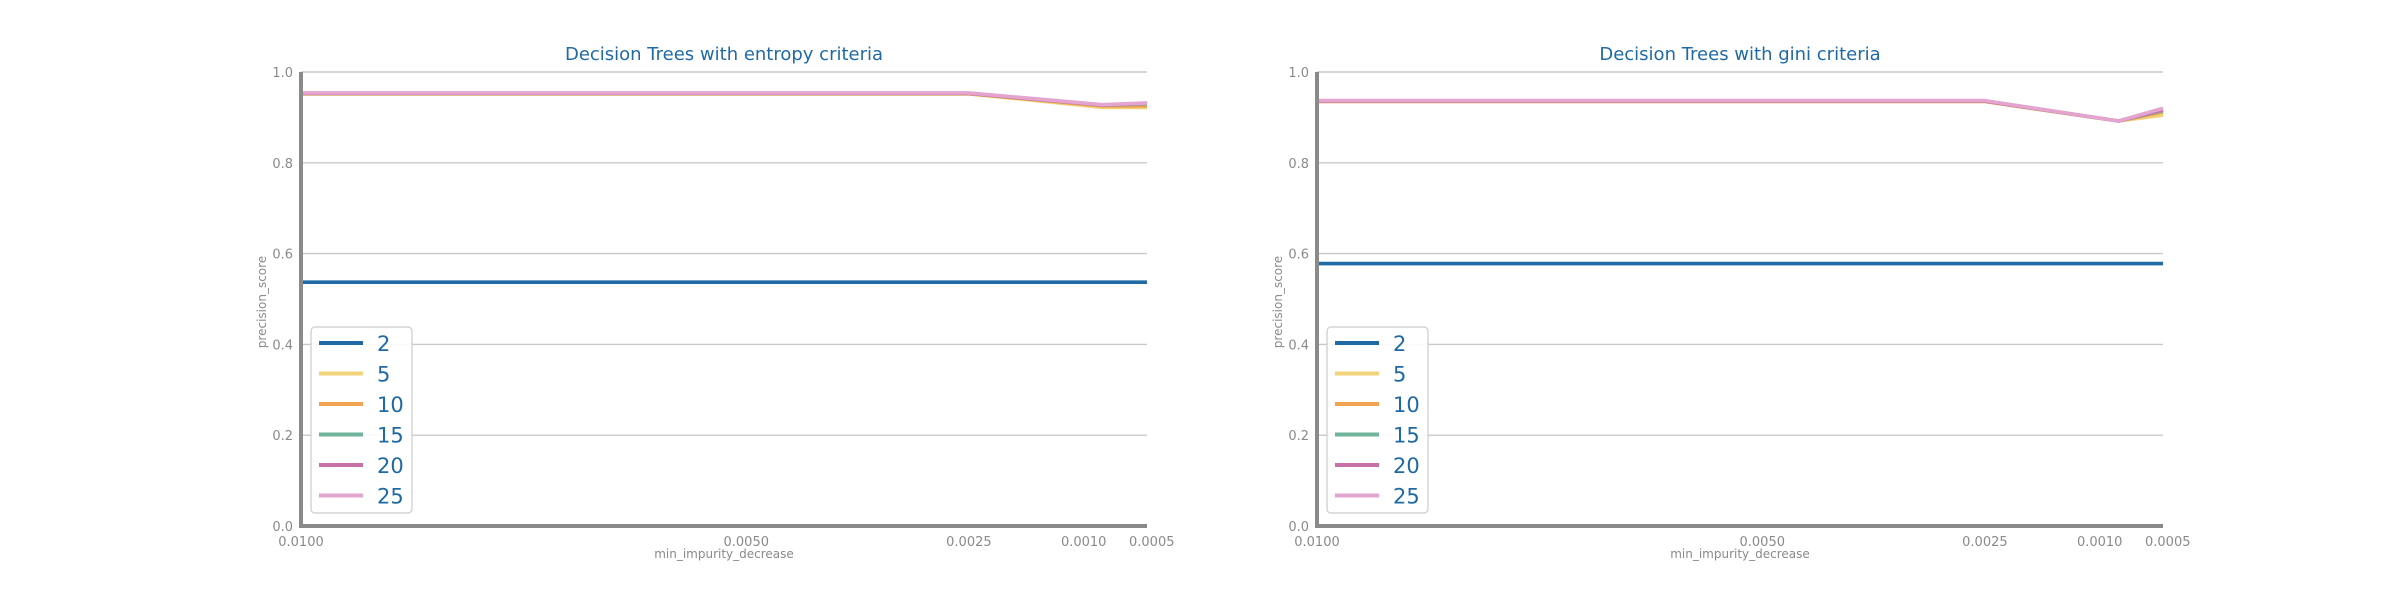 The image size is (2400, 600). What do you see at coordinates (724, 54) in the screenshot?
I see `chart-title: Decision Trees with entropy criteria` at bounding box center [724, 54].